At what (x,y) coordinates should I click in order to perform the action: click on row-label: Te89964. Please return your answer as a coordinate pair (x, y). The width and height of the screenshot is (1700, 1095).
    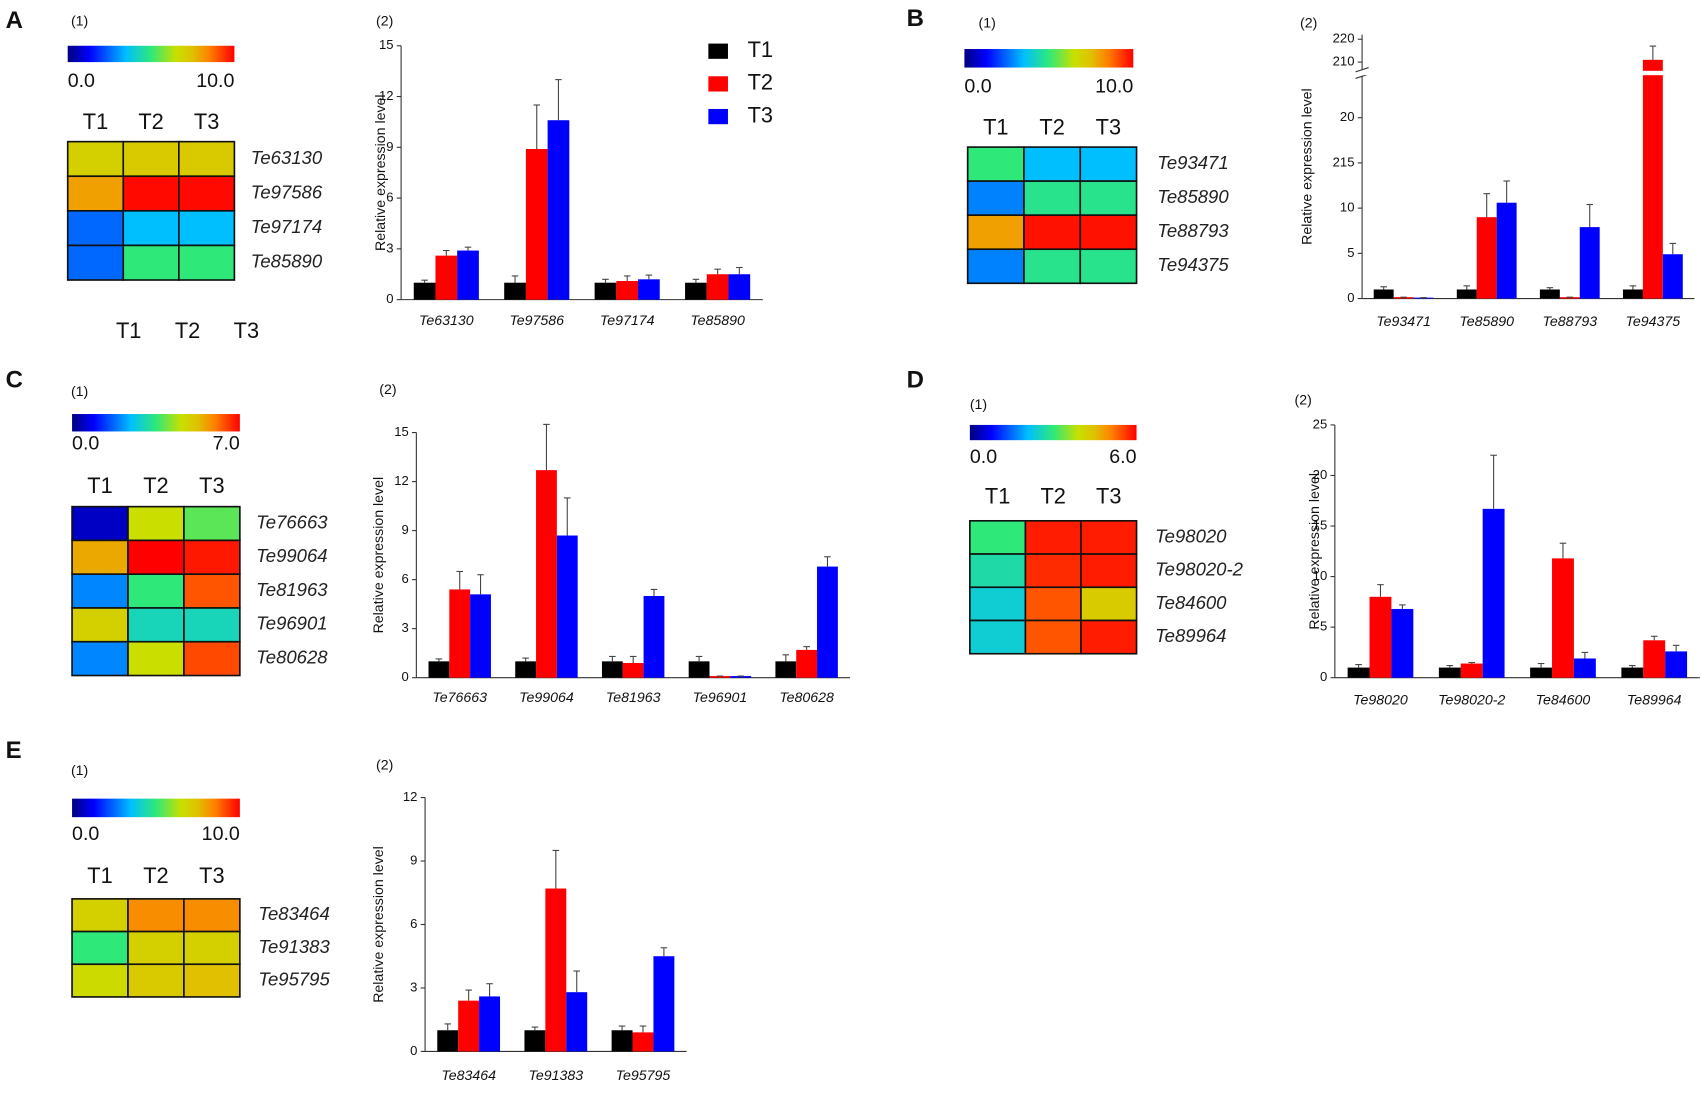
    Looking at the image, I should click on (1190, 635).